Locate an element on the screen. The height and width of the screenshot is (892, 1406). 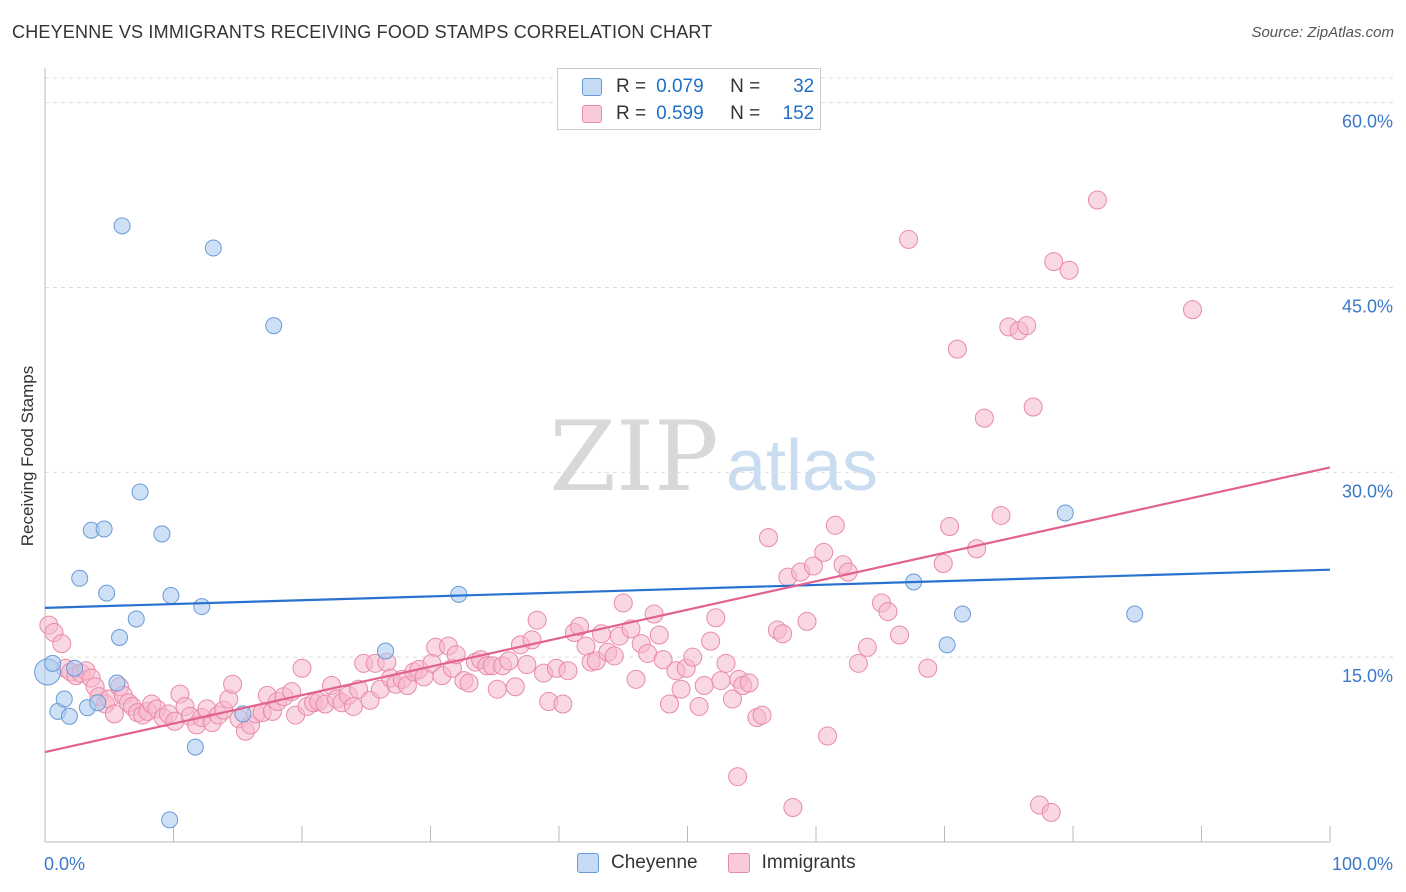
immigrants-swatch is located at coordinates (592, 114).